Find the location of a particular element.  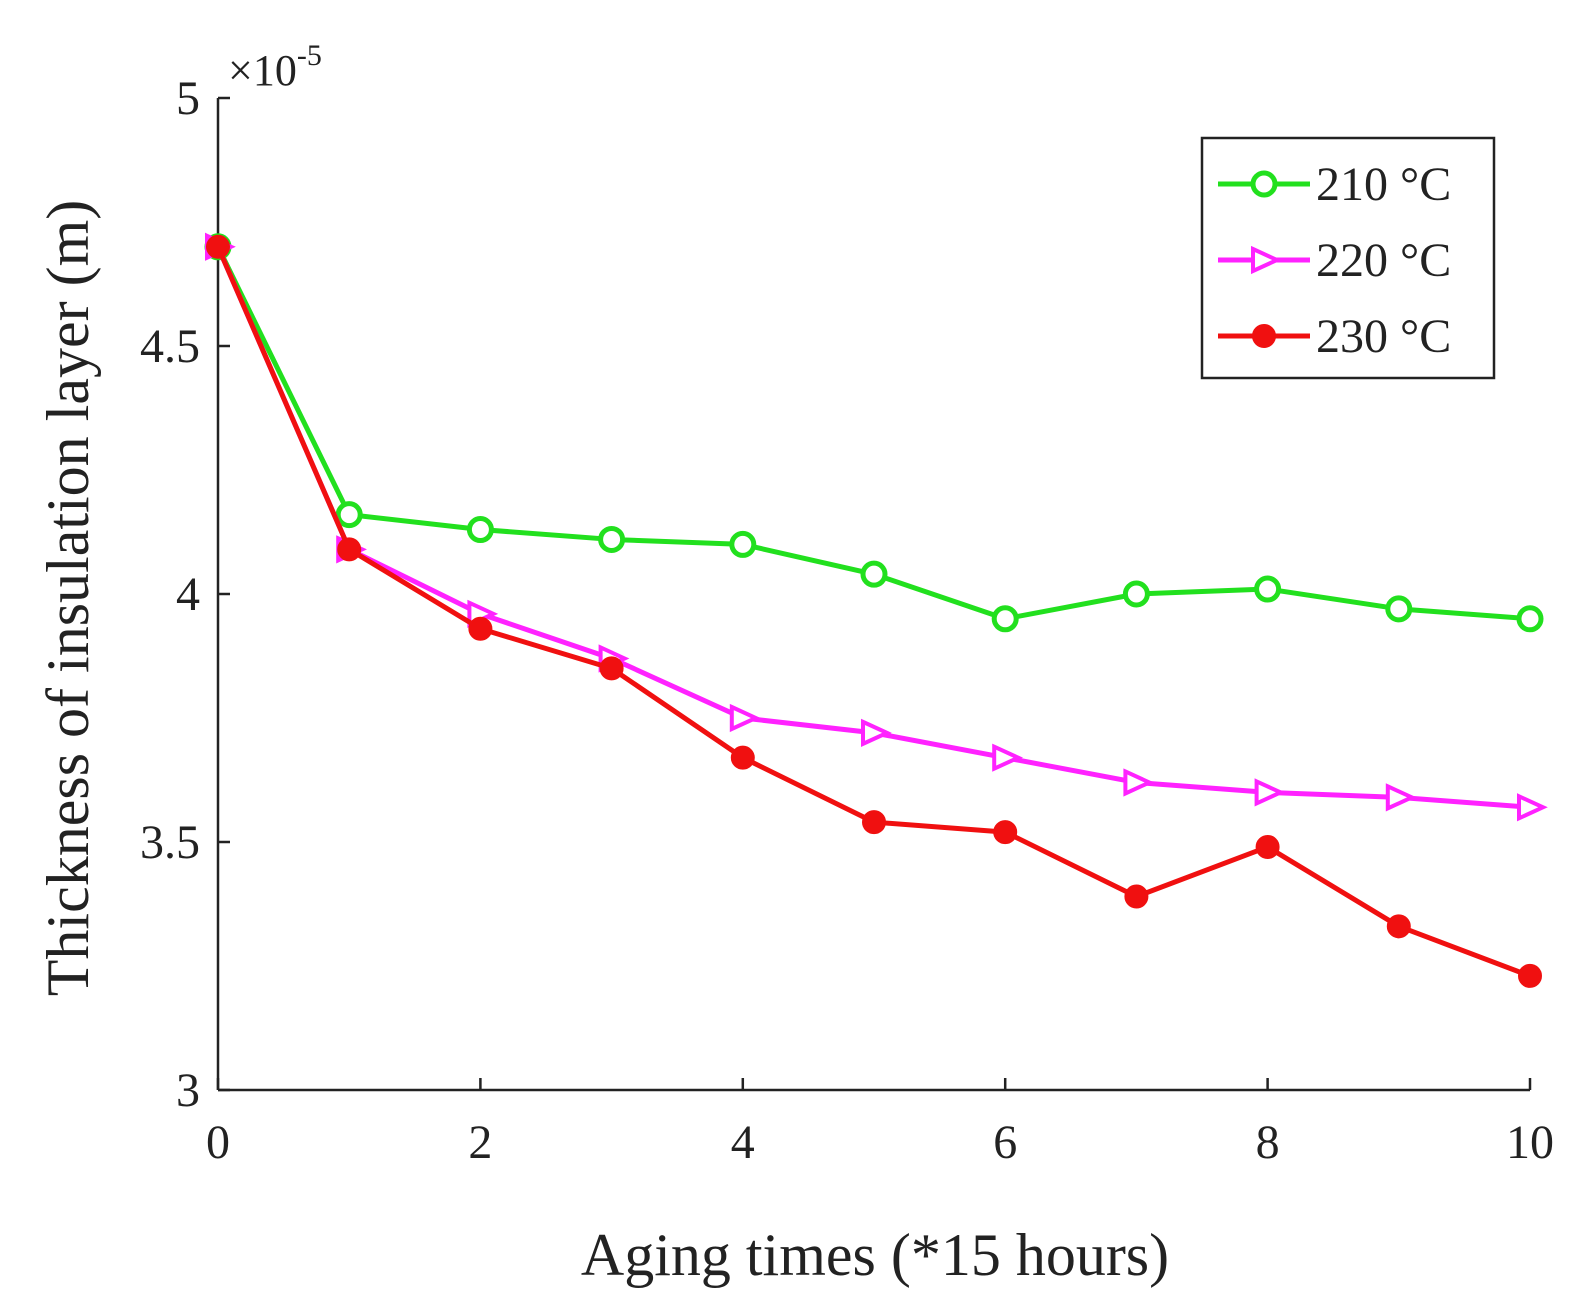

y-tick-label: 5 is located at coordinates (188, 98).